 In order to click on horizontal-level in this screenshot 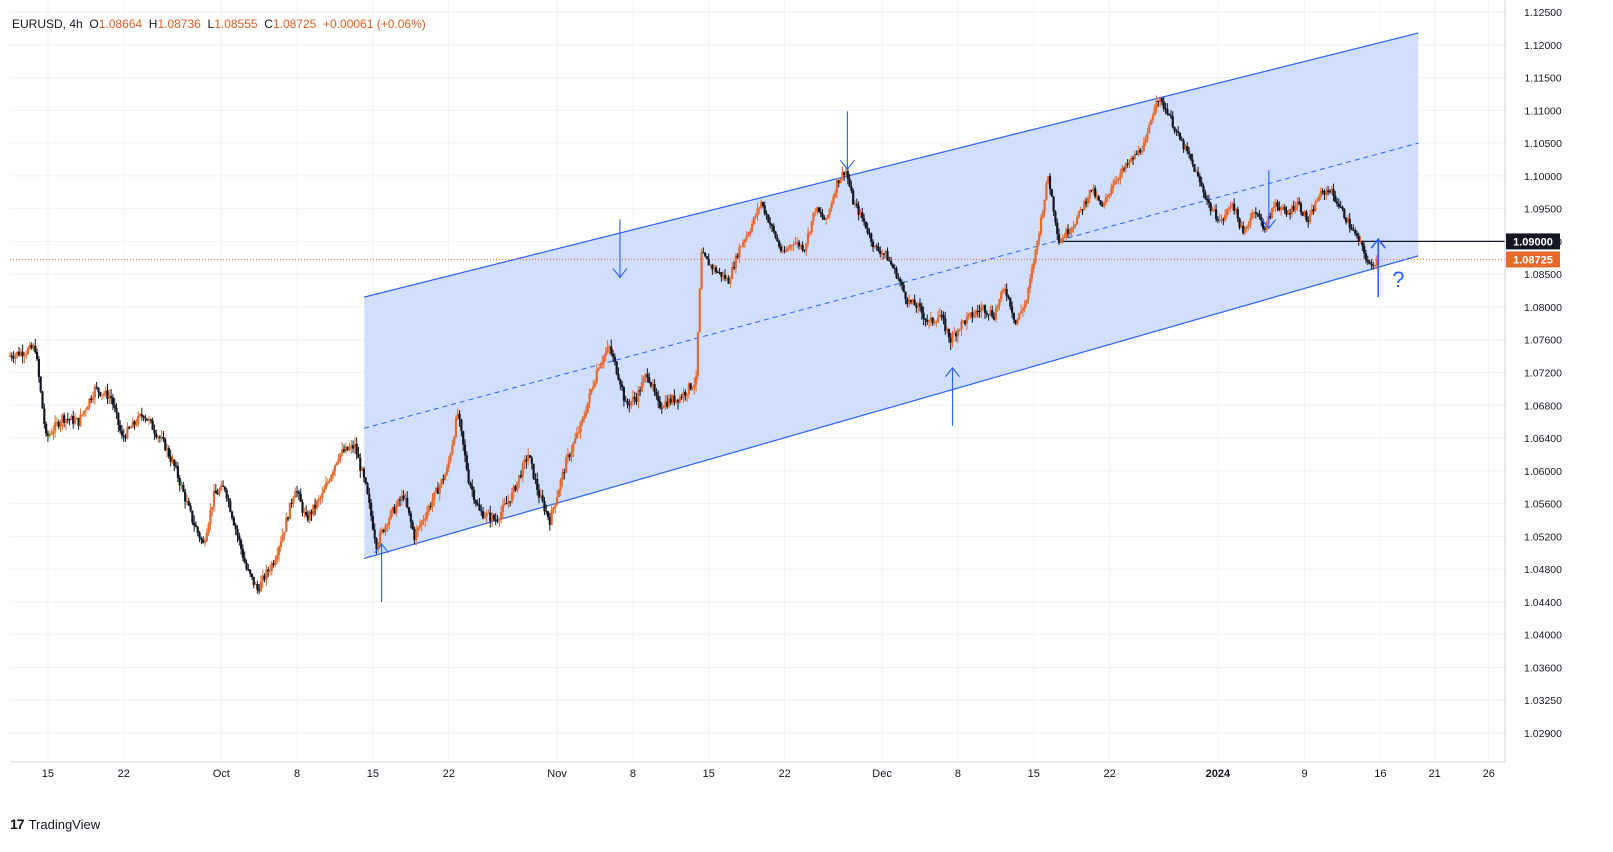, I will do `click(757, 250)`.